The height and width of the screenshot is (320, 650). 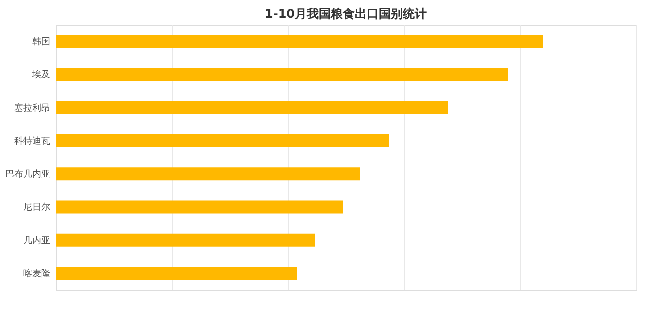 I want to click on y-tick-label: 几内亚, so click(x=37, y=240).